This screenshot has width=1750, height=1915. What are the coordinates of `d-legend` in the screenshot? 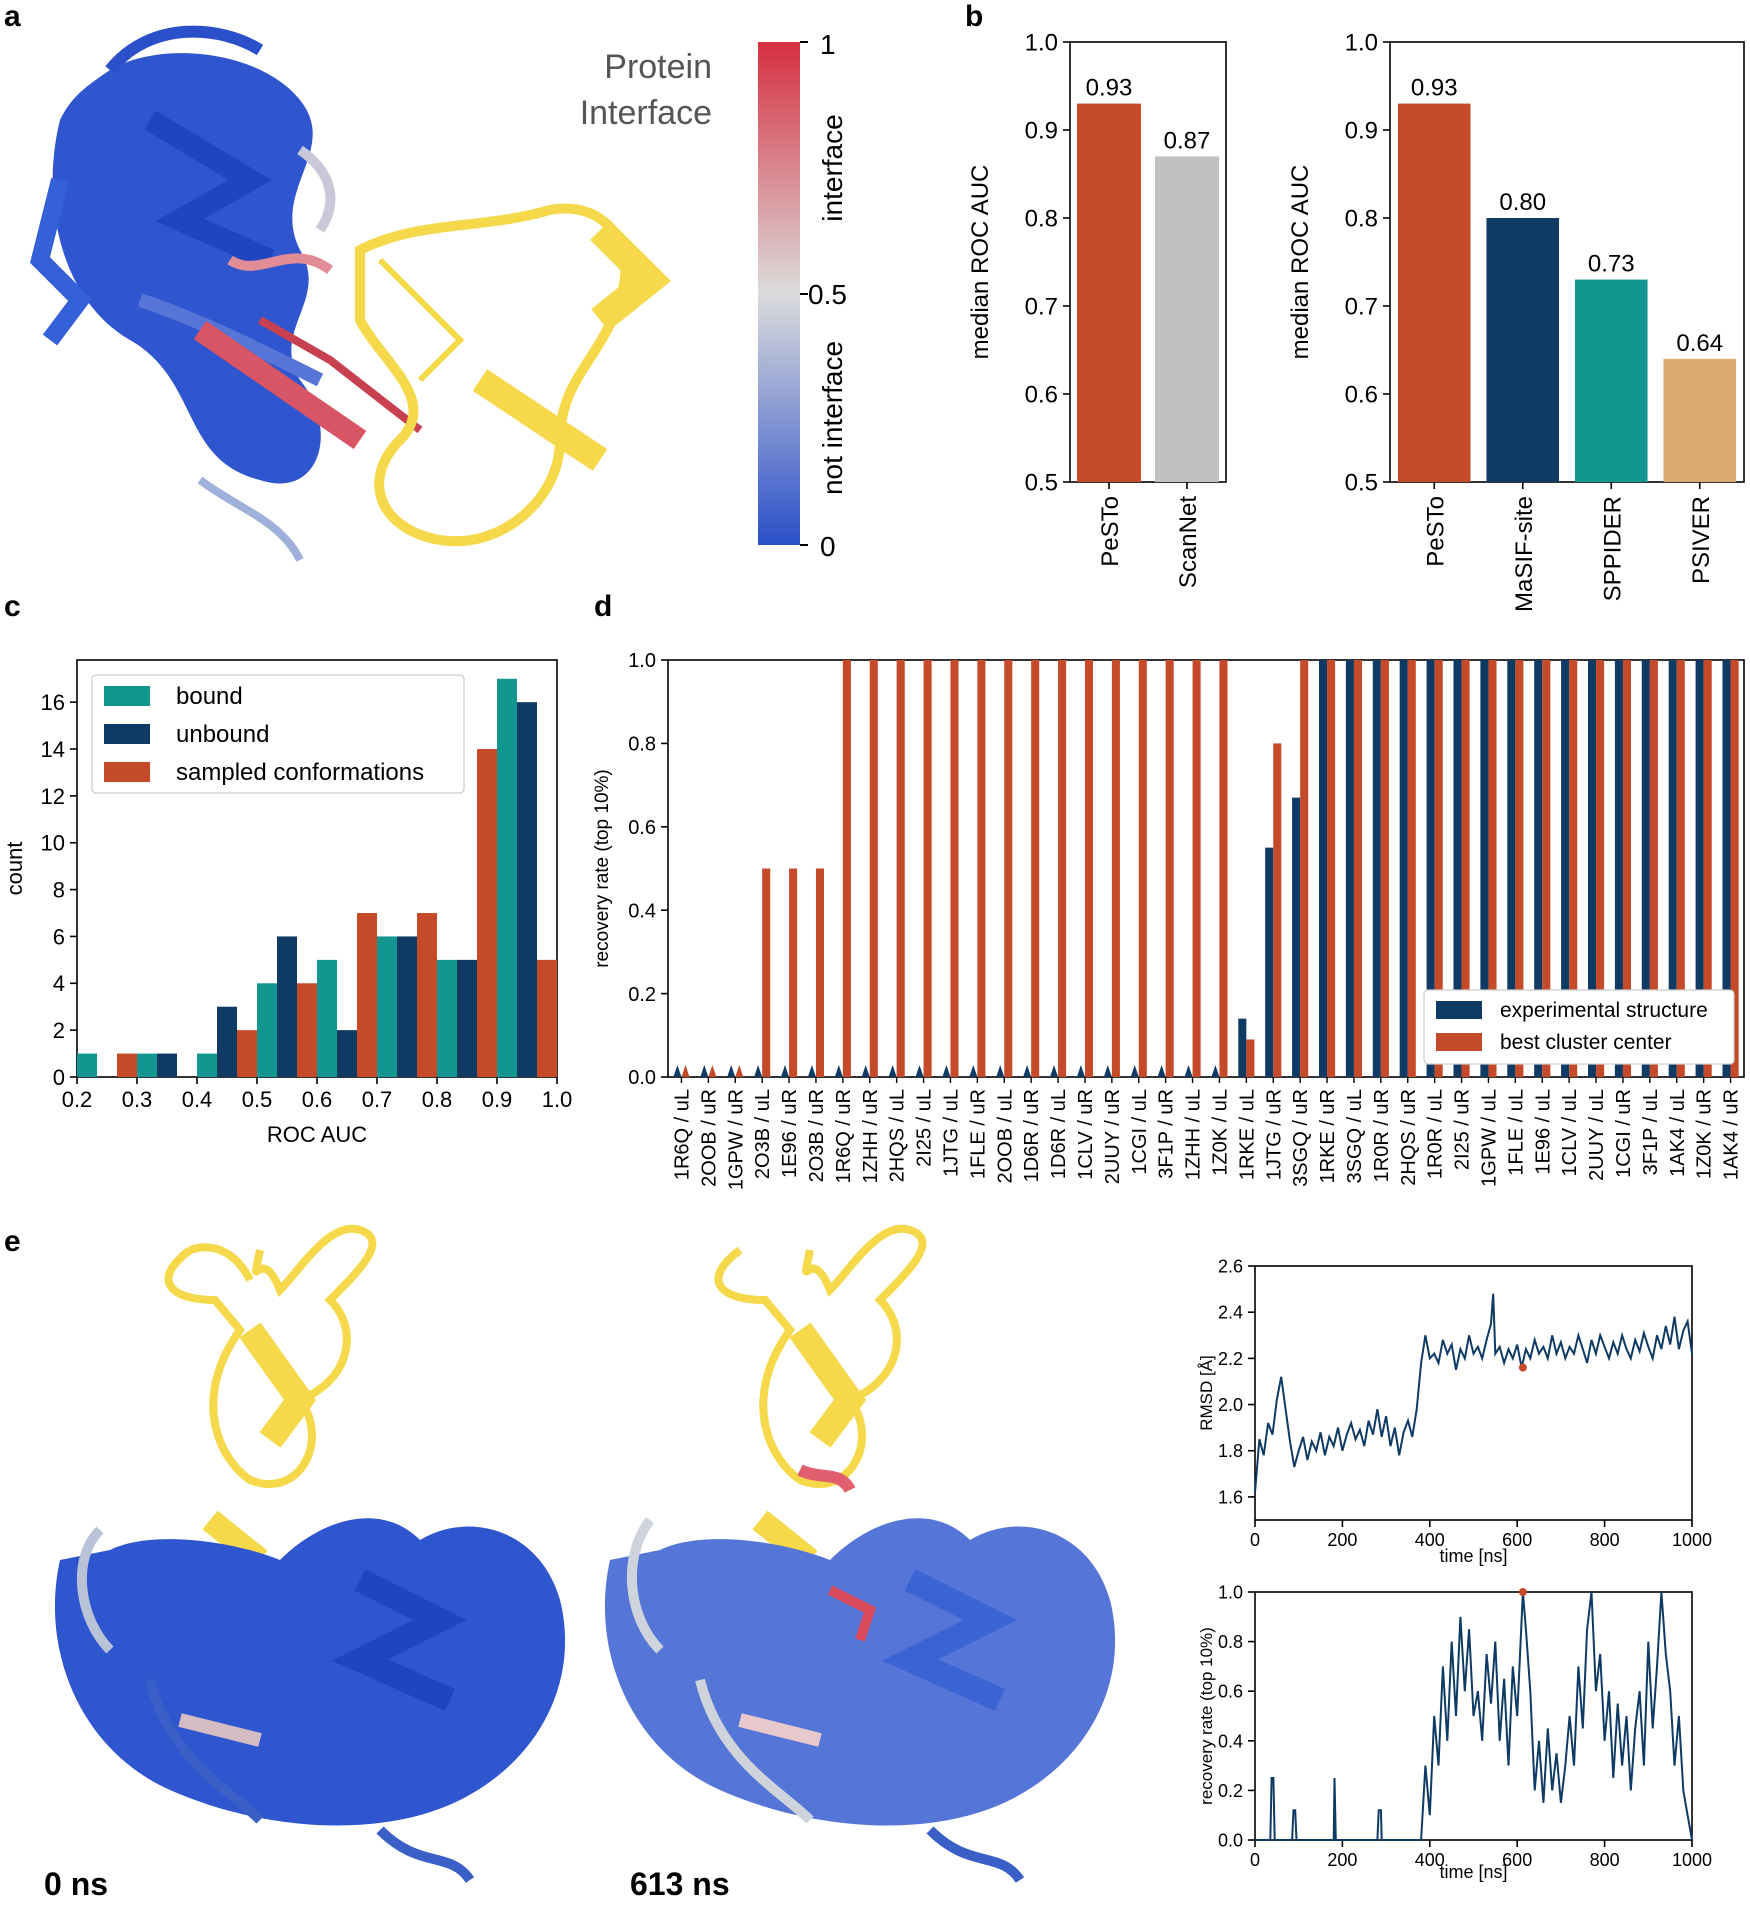 It's located at (1579, 1027).